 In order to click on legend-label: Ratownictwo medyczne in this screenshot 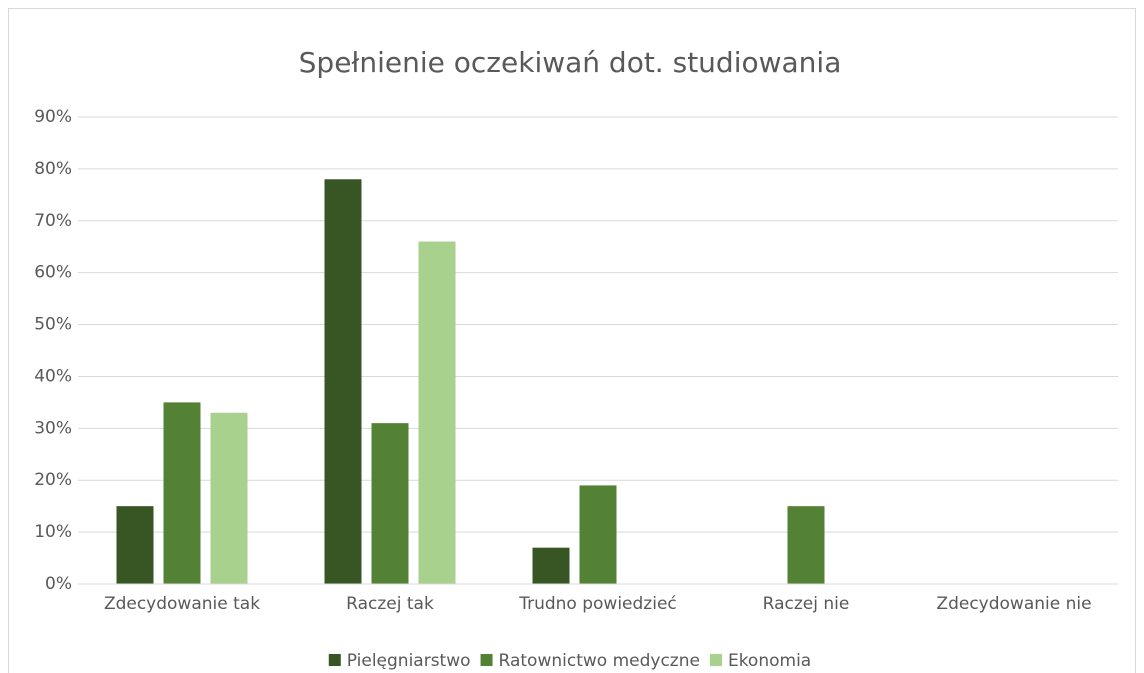, I will do `click(599, 661)`.